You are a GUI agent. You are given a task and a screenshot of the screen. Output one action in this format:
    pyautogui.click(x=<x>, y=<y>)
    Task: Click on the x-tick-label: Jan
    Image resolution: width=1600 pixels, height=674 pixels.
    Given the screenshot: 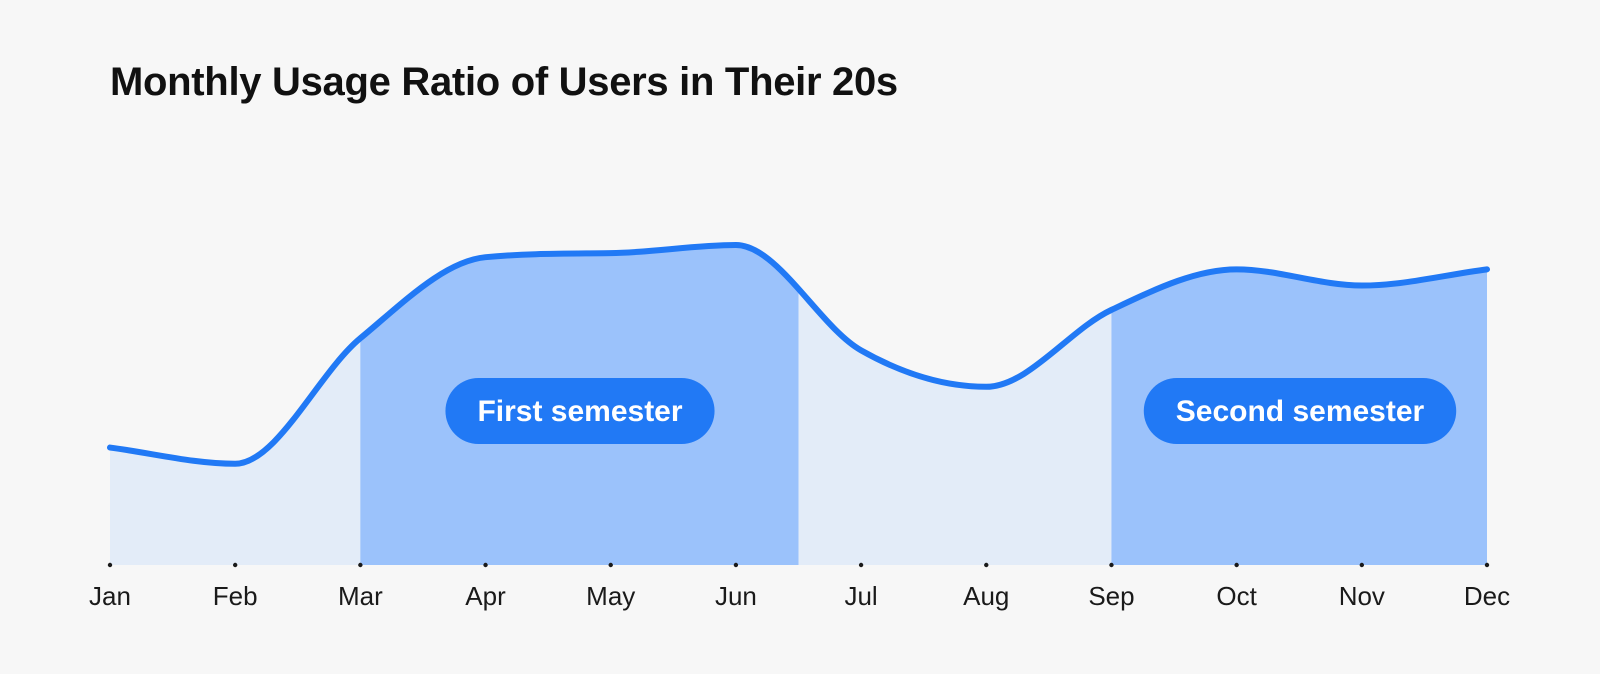 What is the action you would take?
    pyautogui.click(x=110, y=596)
    